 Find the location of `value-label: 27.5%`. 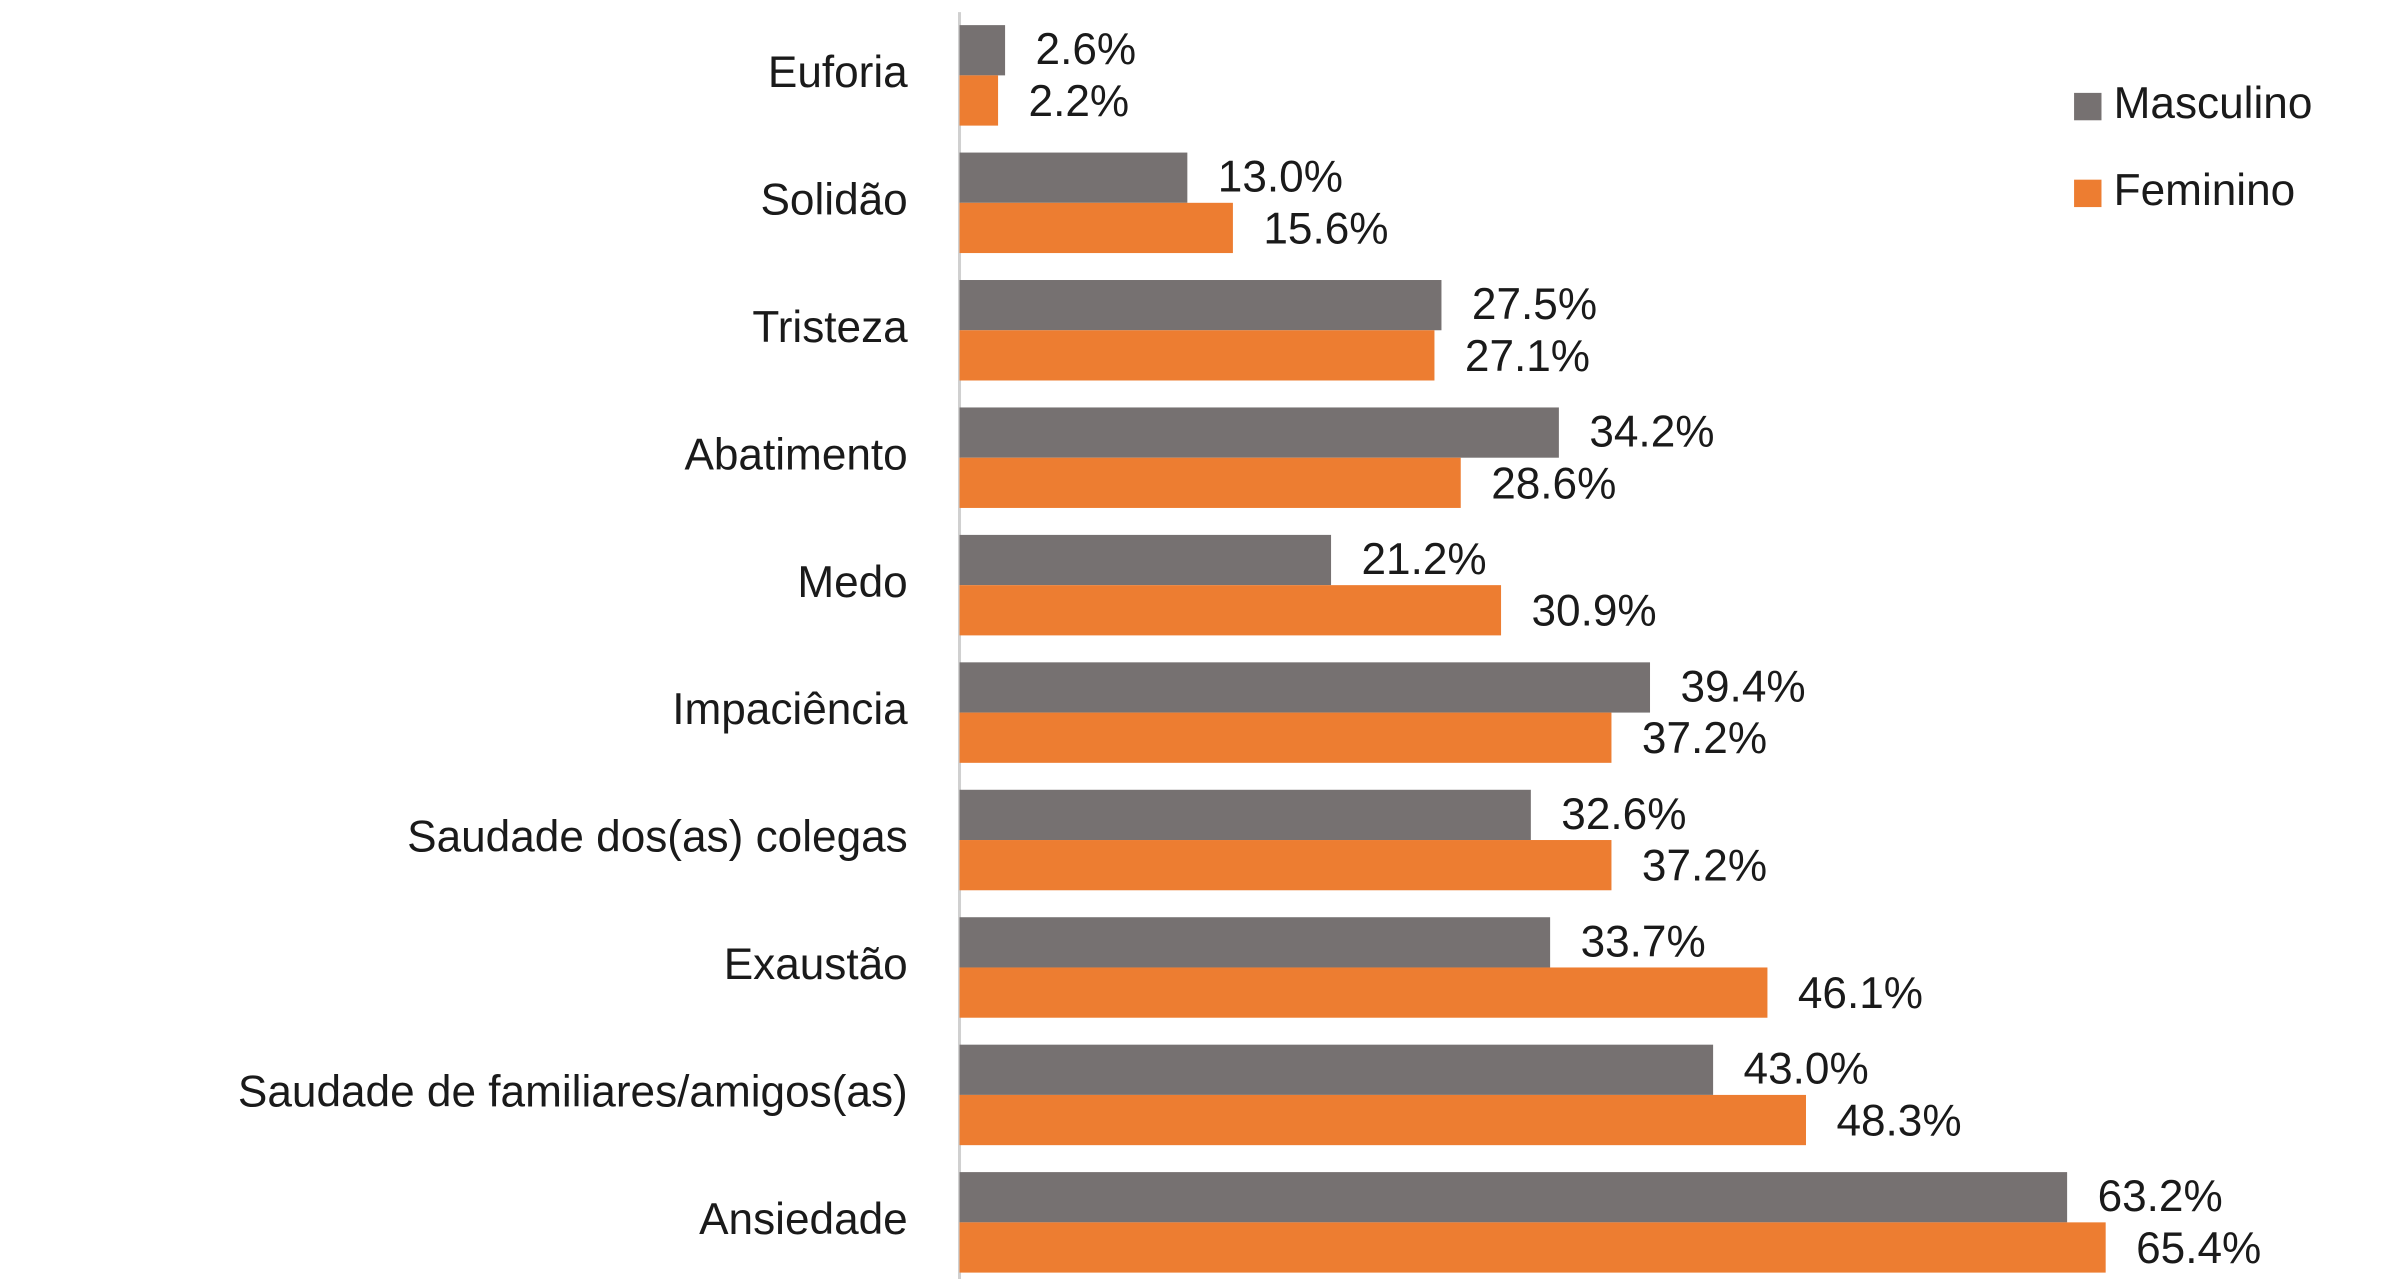

value-label: 27.5% is located at coordinates (1534, 304).